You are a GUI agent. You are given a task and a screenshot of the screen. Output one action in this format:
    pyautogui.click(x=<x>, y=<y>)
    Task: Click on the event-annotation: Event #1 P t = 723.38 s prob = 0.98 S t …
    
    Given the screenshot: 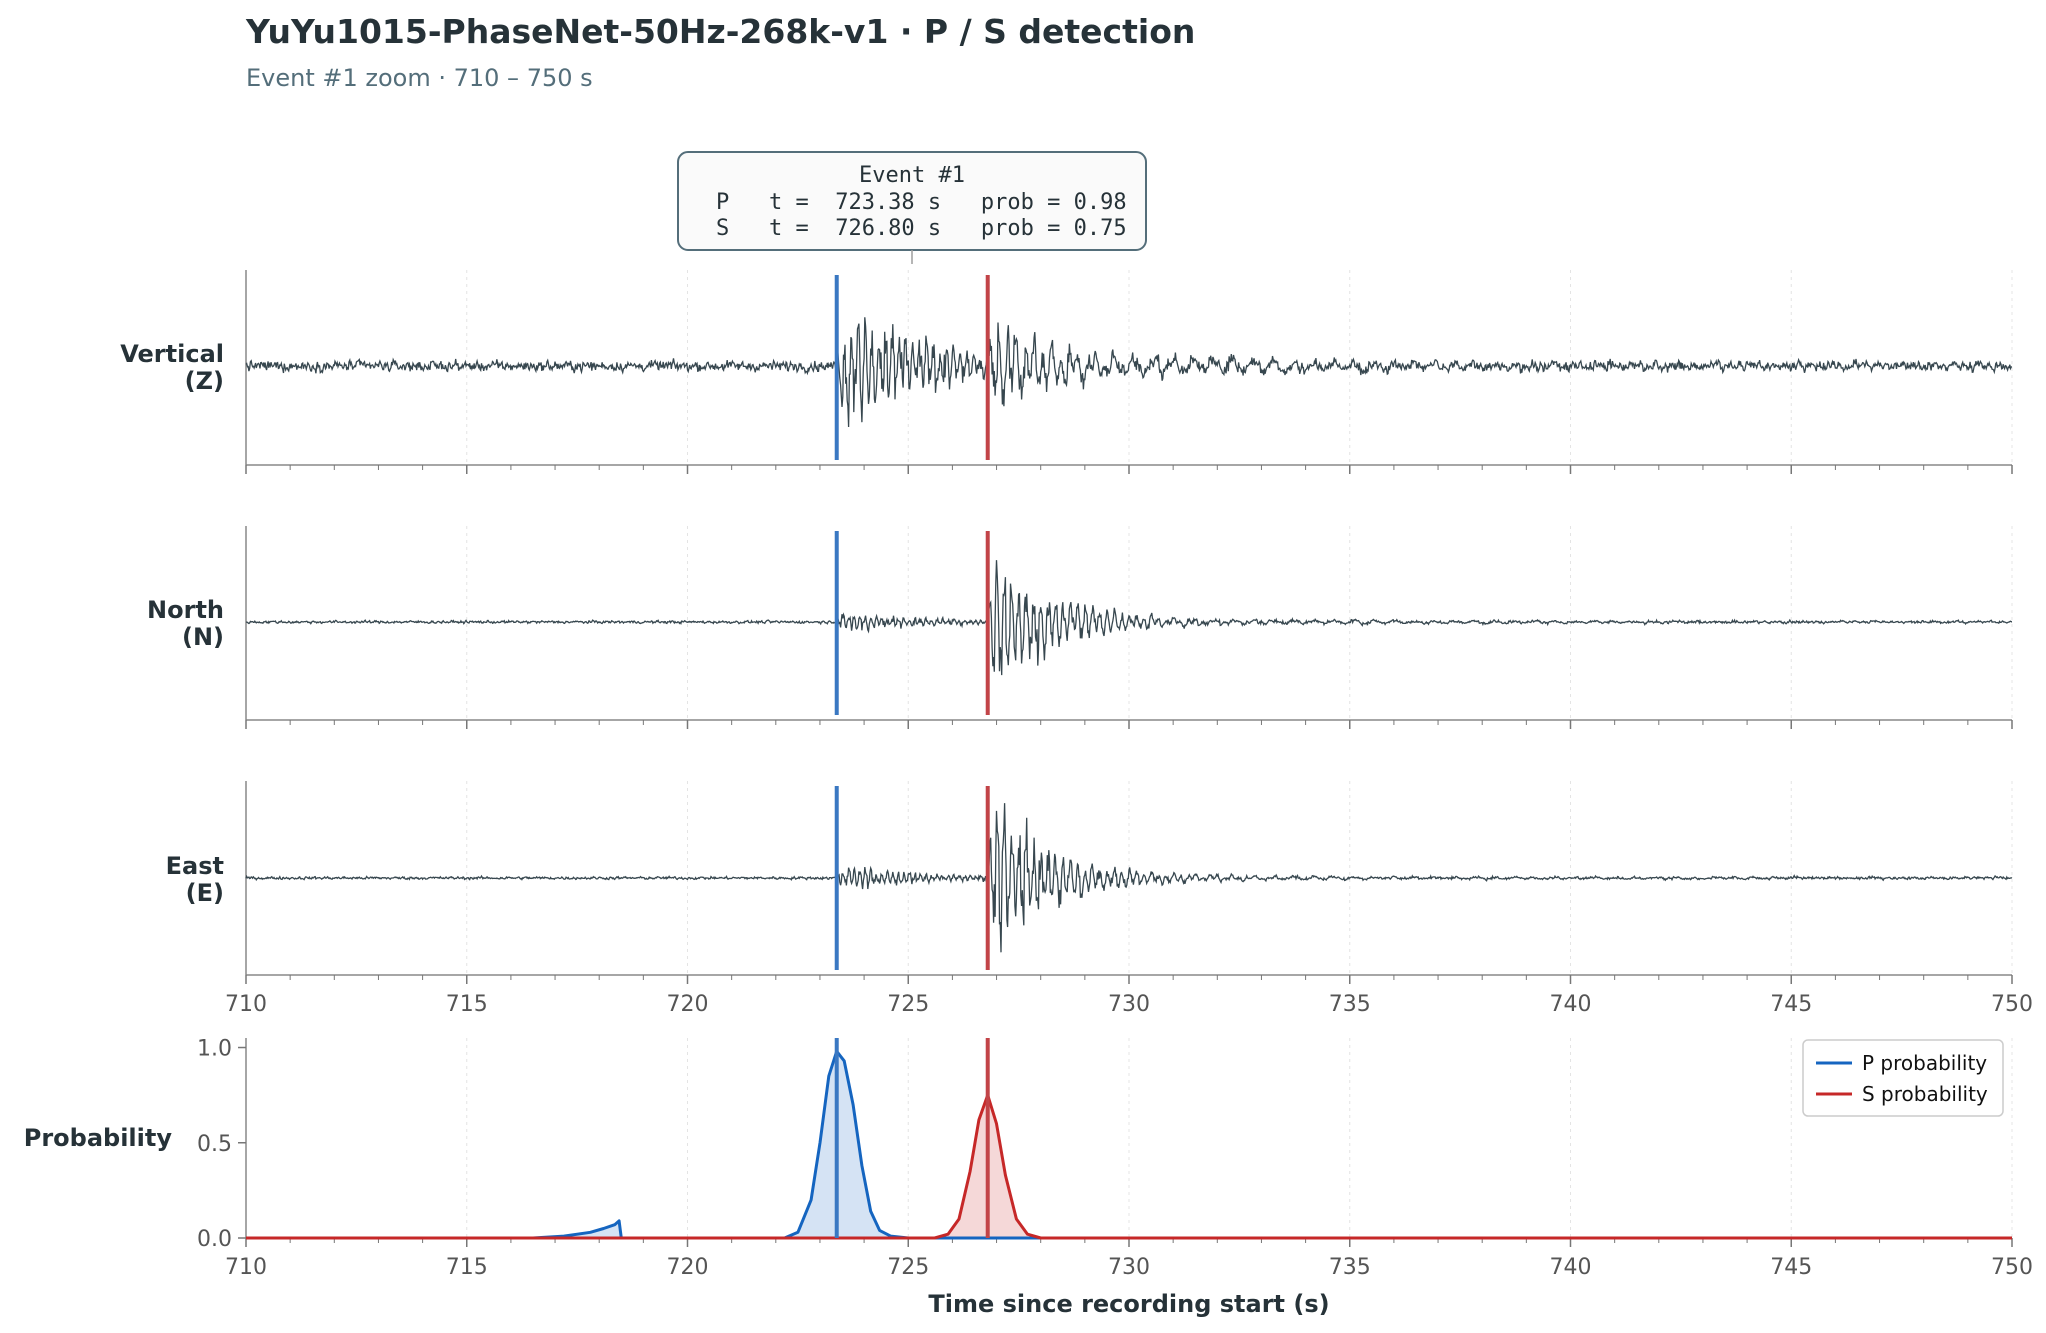 What is the action you would take?
    pyautogui.click(x=912, y=207)
    